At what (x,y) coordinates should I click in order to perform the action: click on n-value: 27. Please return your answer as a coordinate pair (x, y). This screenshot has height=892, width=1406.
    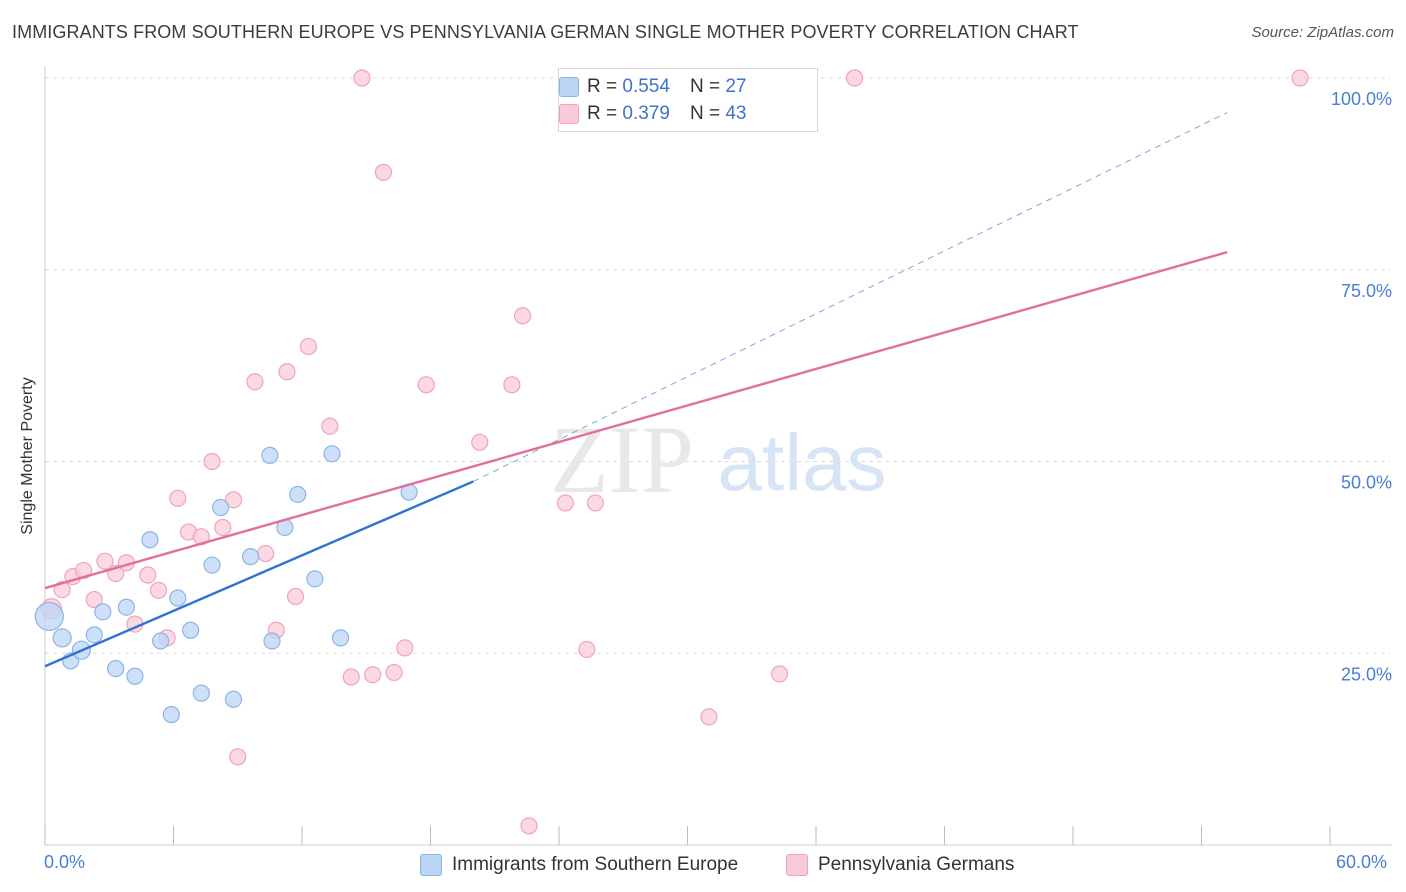
    Looking at the image, I should click on (736, 86).